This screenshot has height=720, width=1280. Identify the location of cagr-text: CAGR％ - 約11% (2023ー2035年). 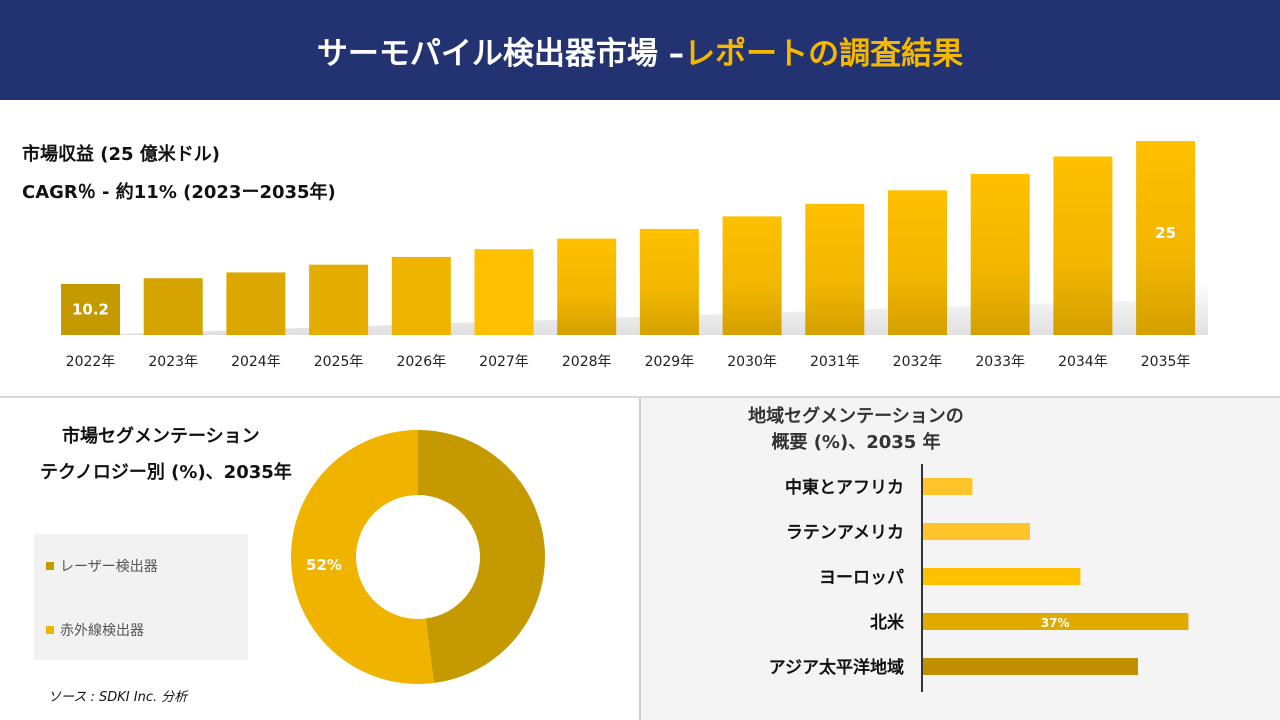
(179, 192).